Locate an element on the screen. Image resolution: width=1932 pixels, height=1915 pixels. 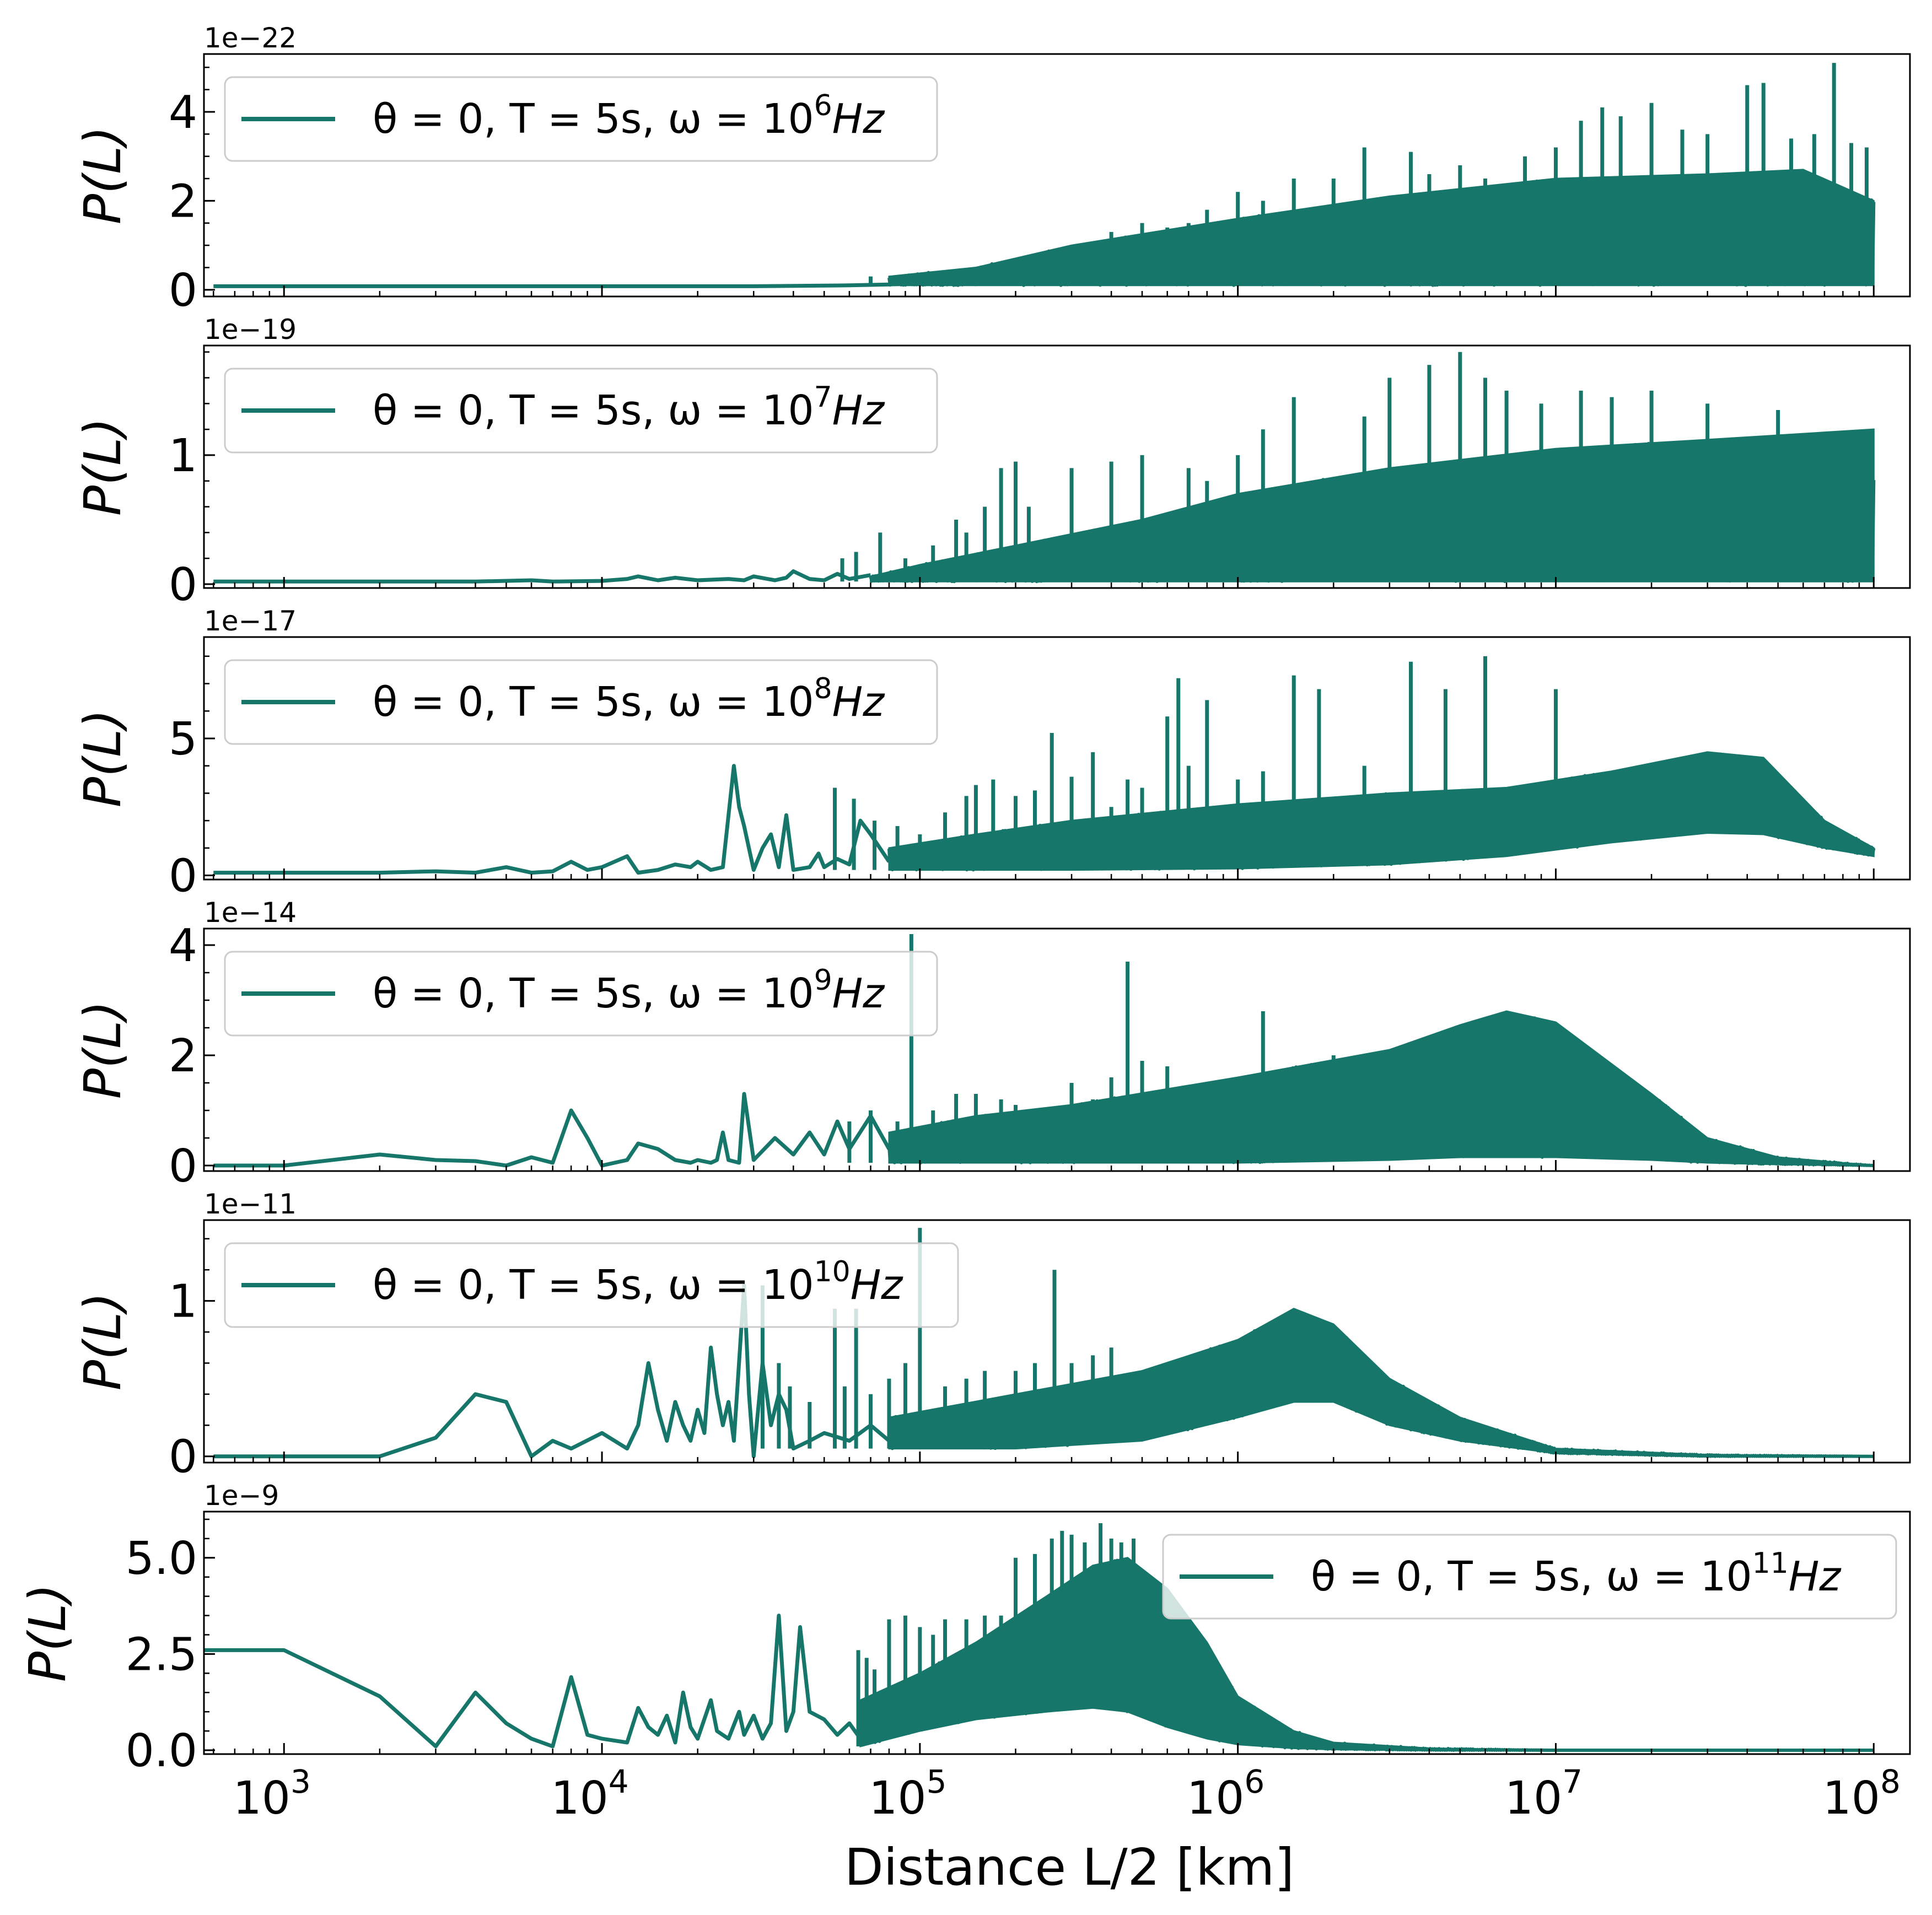
y-axis-label-1: P(L) is located at coordinates (102, 175).